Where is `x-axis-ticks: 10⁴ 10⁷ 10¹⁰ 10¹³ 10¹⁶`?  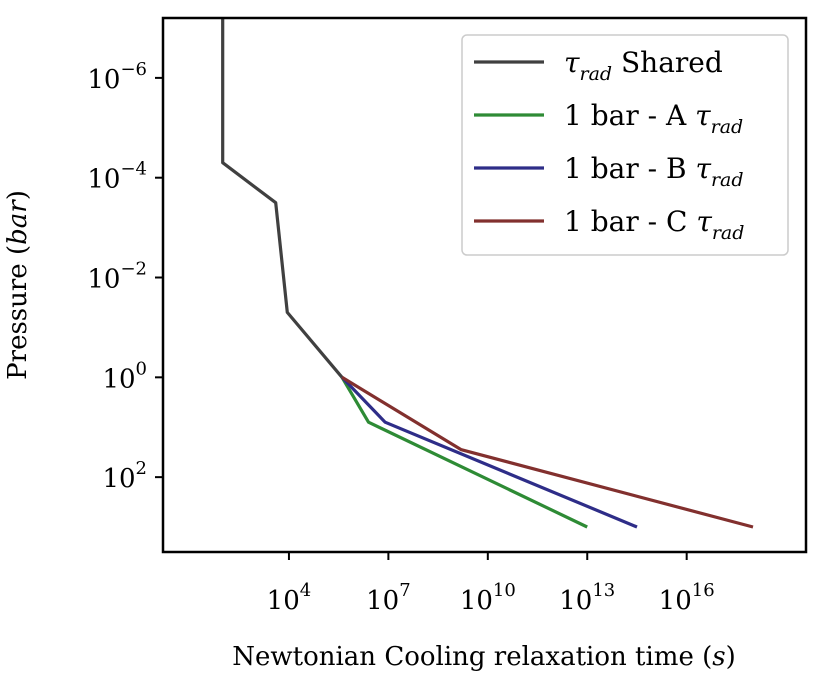
x-axis-ticks: 10⁴ 10⁷ 10¹⁰ 10¹³ 10¹⁶ is located at coordinates (491, 584).